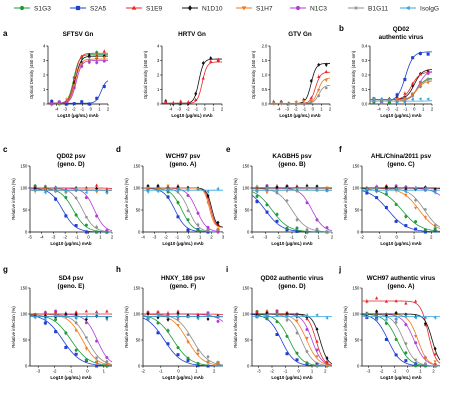 This screenshot has height=413, width=453. I want to click on y-tick-label: 3, so click(44, 60).